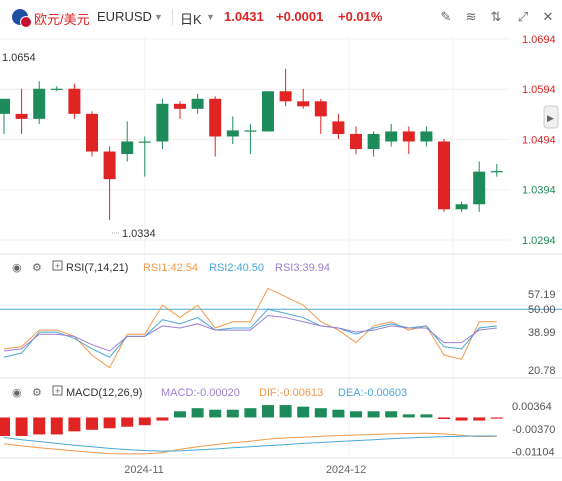 The width and height of the screenshot is (562, 481). Describe the element at coordinates (26, 22) in the screenshot. I see `flag-icon-secondary` at that location.